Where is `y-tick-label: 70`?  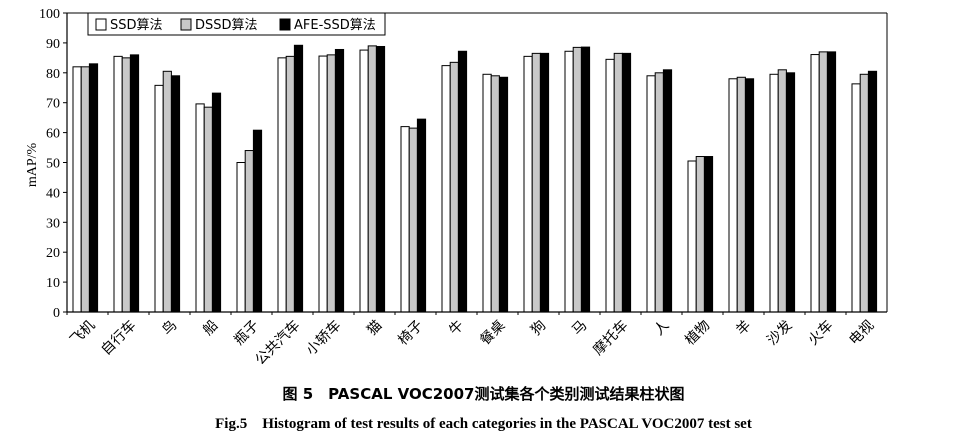
y-tick-label: 70 is located at coordinates (53, 104).